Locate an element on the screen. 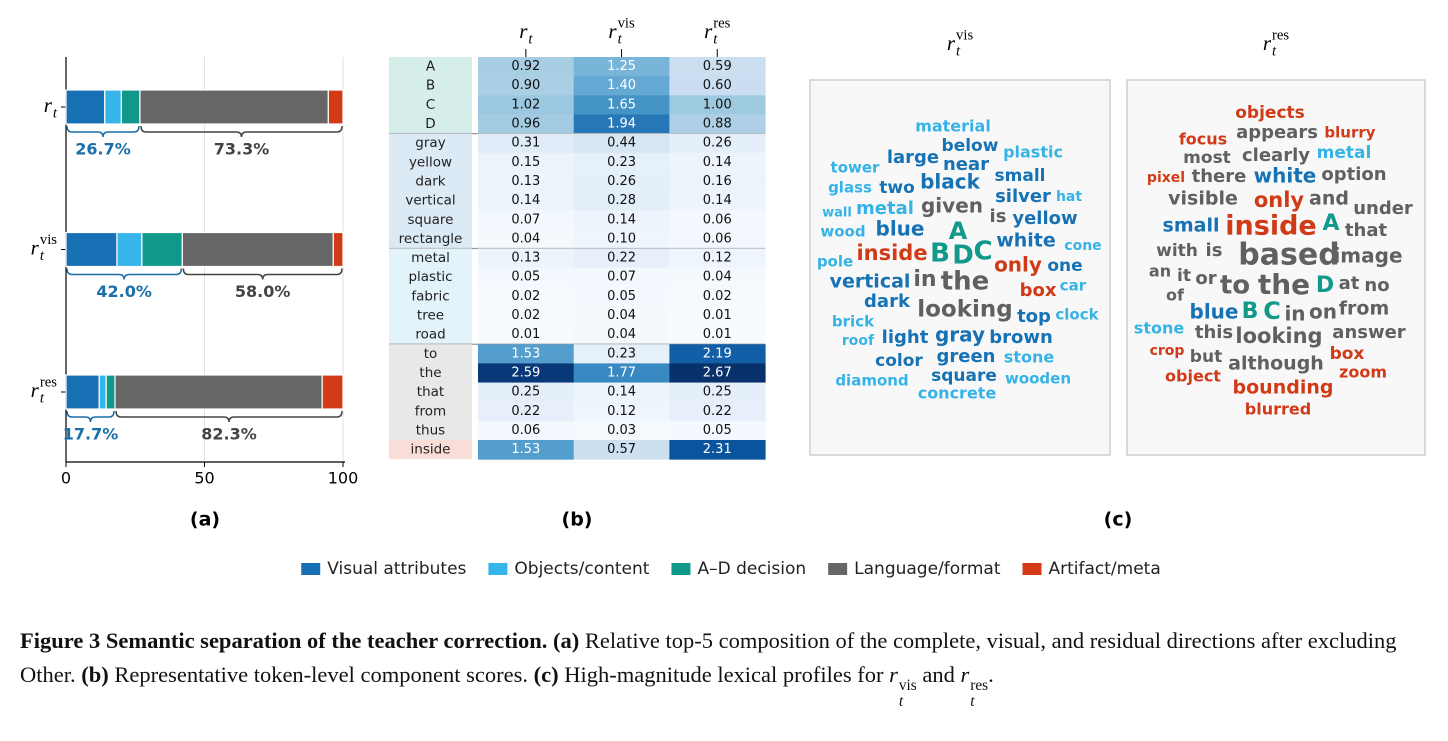  cloud-word: two is located at coordinates (897, 188).